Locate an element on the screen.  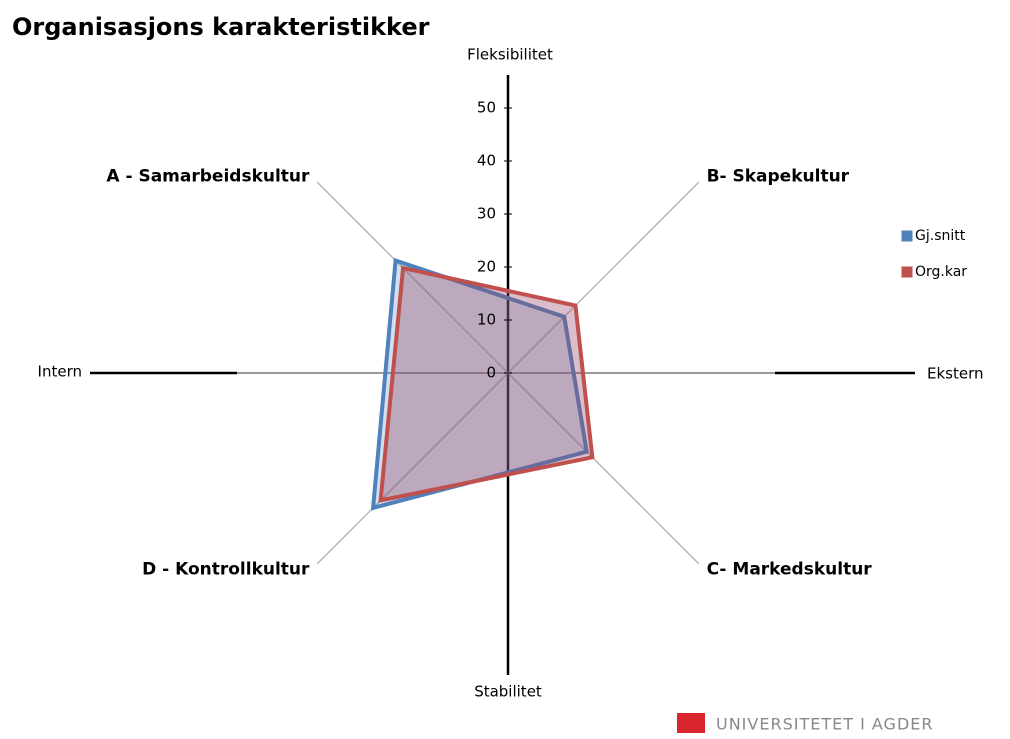
r-tick-label: 30 is located at coordinates (486, 214).